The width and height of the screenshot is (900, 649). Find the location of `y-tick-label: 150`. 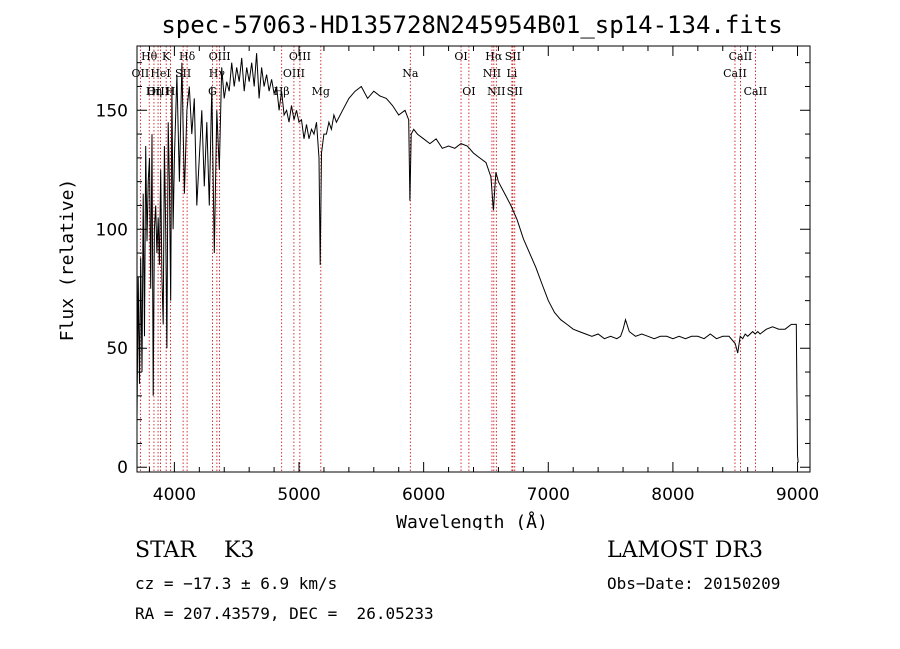

y-tick-label: 150 is located at coordinates (112, 111).